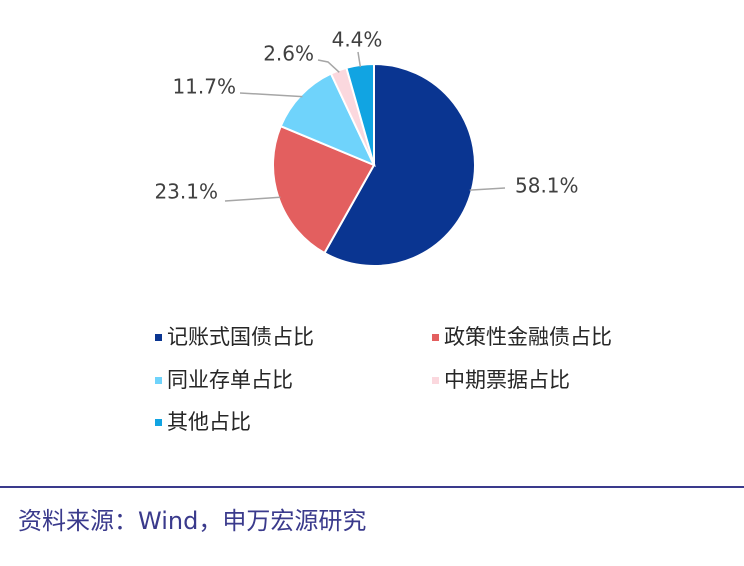 The width and height of the screenshot is (744, 566). I want to click on pie-slice, so click(328, 119).